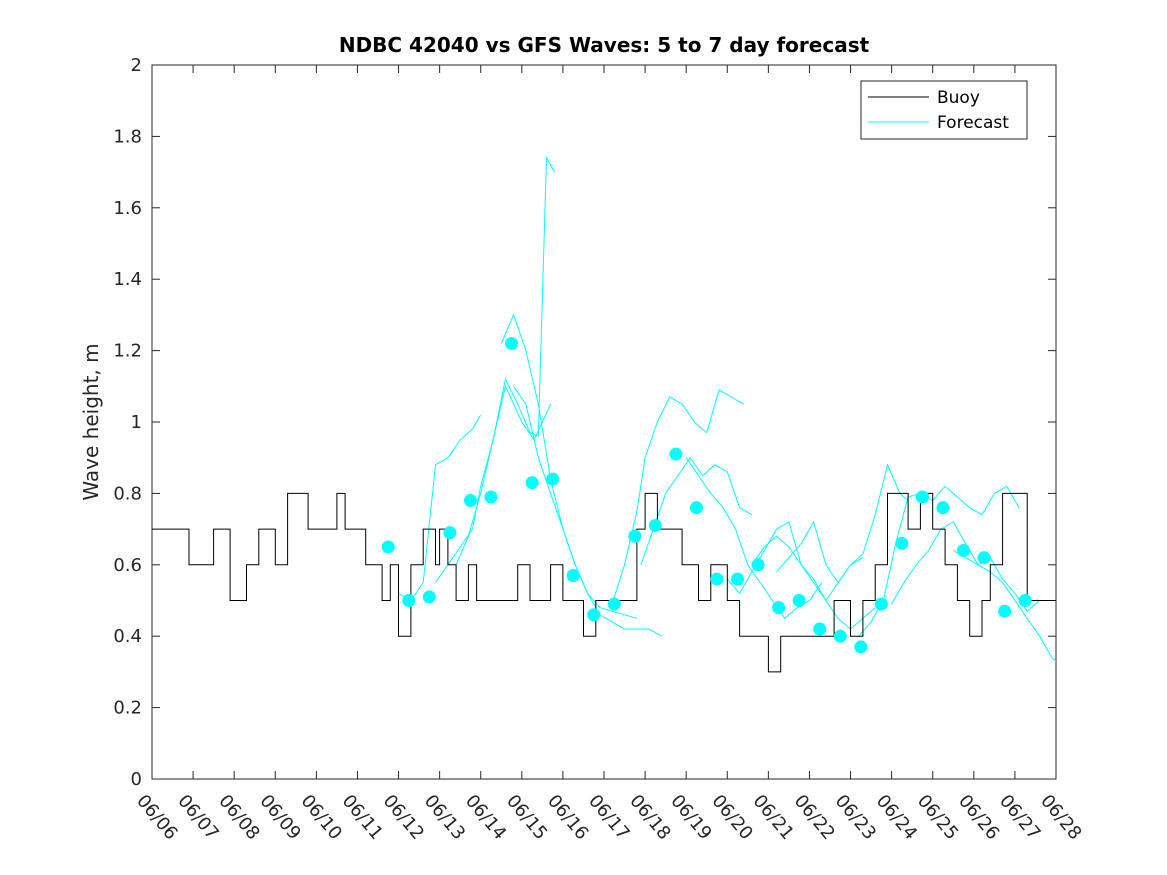  I want to click on y-tick-label: 1.8, so click(127, 136).